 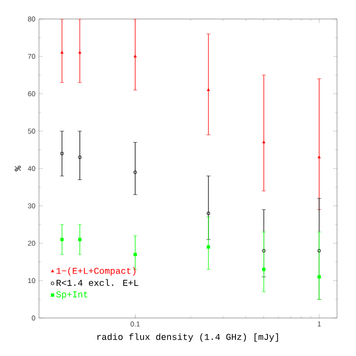 I want to click on legend-label: Sp+Int, so click(x=72, y=295).